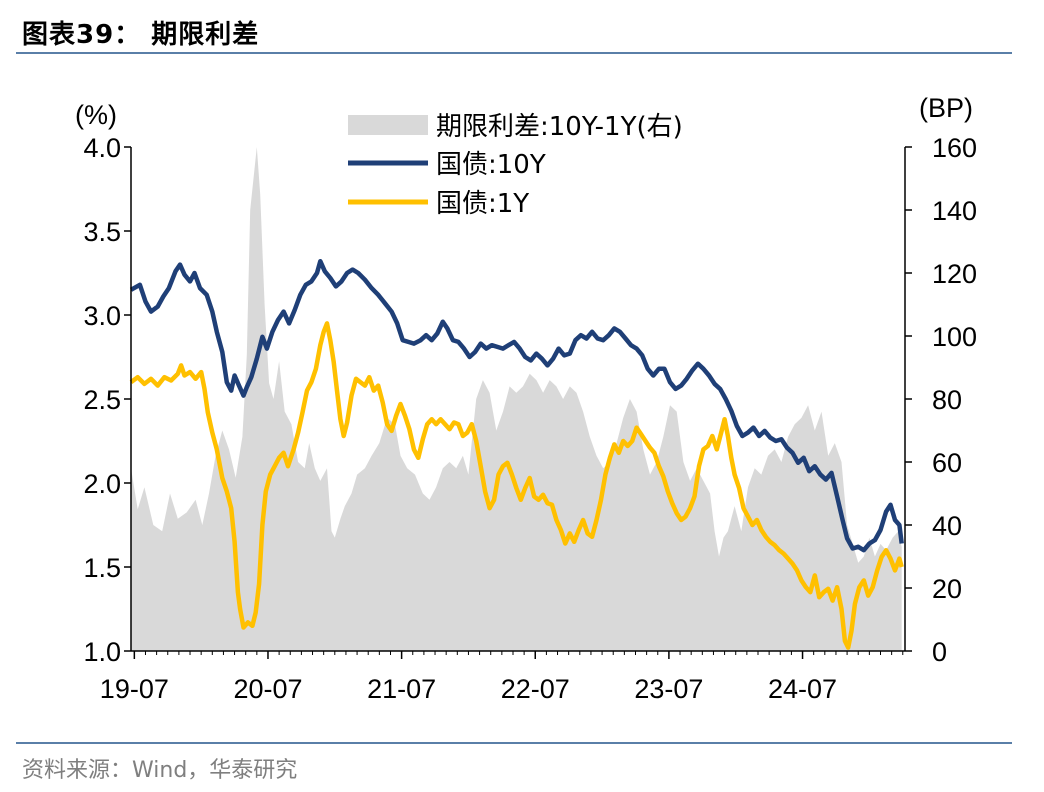  I want to click on right-axis-tick-label: 20, so click(947, 589).